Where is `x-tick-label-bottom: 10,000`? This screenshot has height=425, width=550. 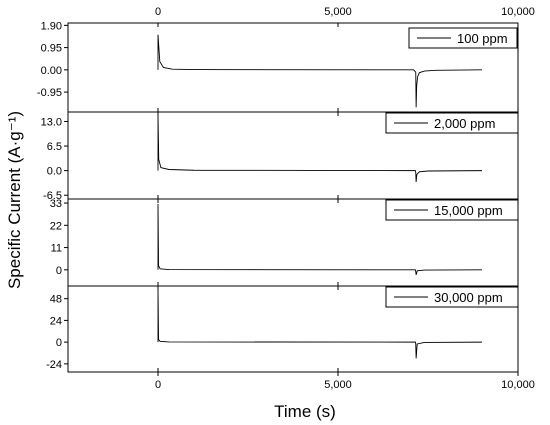
x-tick-label-bottom: 10,000 is located at coordinates (518, 385).